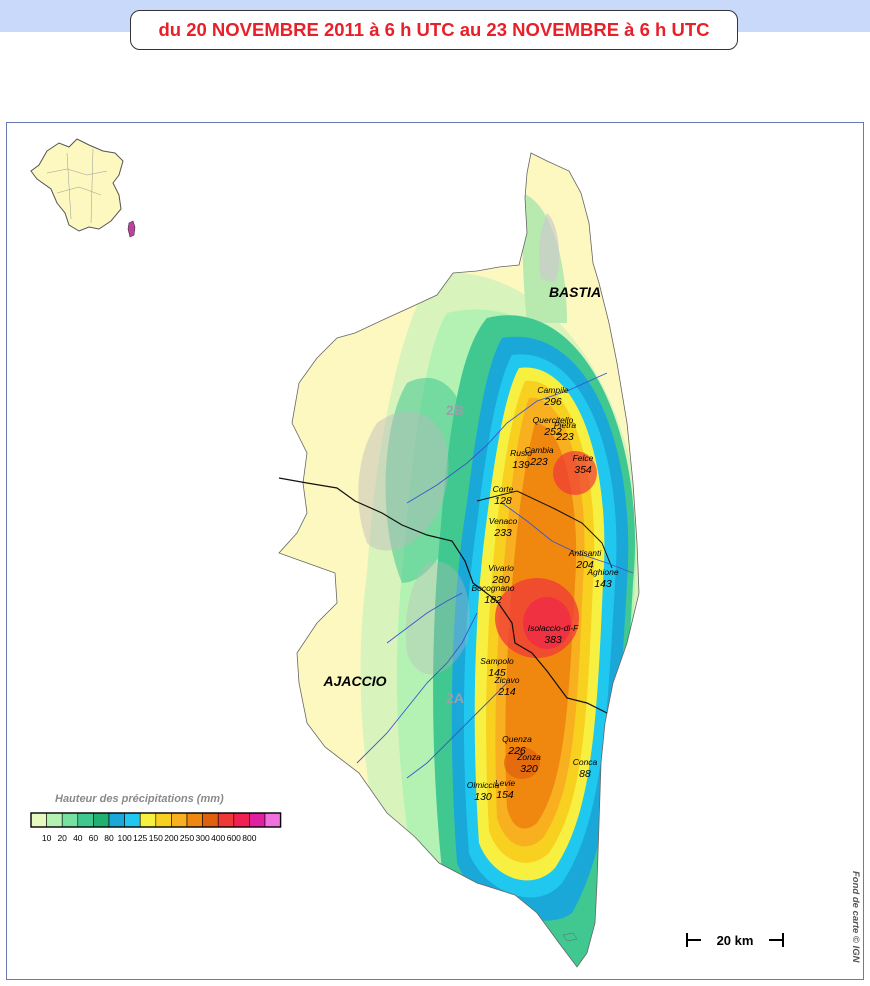  Describe the element at coordinates (503, 489) in the screenshot. I see `station-name: Corte` at that location.